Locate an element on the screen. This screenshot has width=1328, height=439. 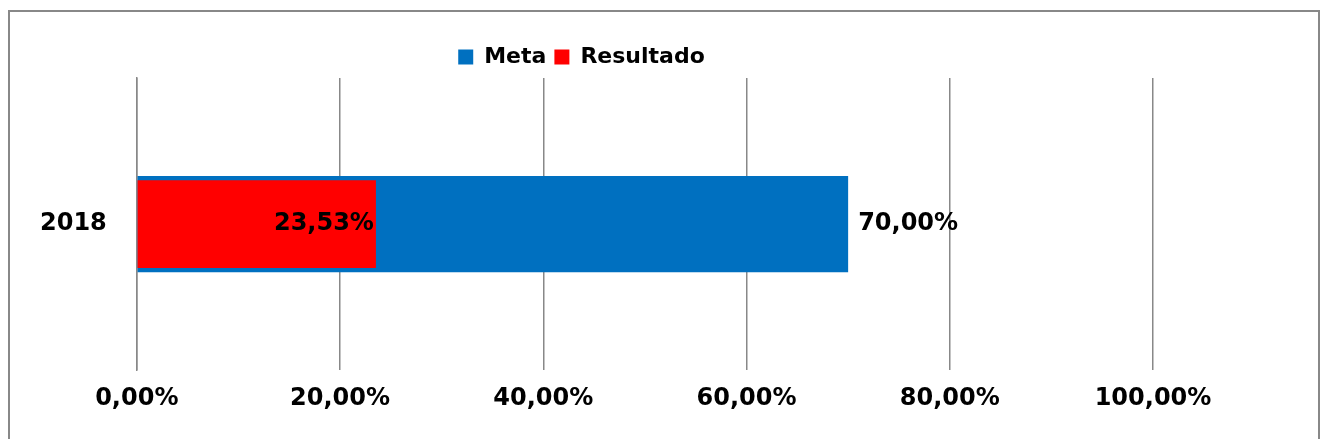
data-label: 23,53% is located at coordinates (323, 222).